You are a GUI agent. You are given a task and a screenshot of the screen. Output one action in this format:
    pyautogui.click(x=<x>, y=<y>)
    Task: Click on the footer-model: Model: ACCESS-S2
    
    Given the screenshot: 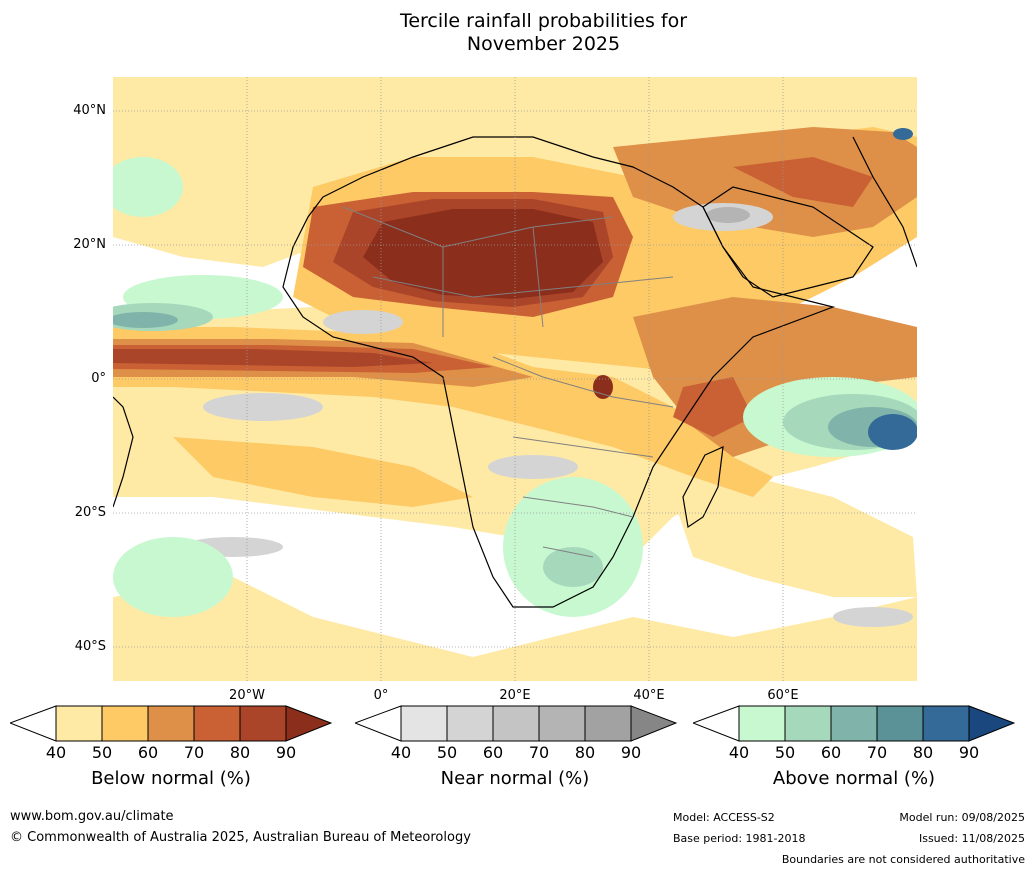 What is the action you would take?
    pyautogui.click(x=724, y=817)
    